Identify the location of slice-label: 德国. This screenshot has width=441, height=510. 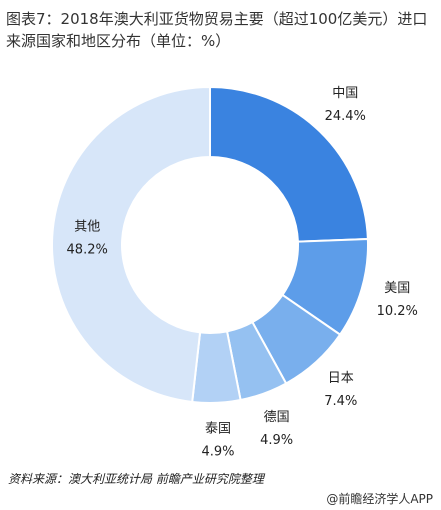
(277, 417).